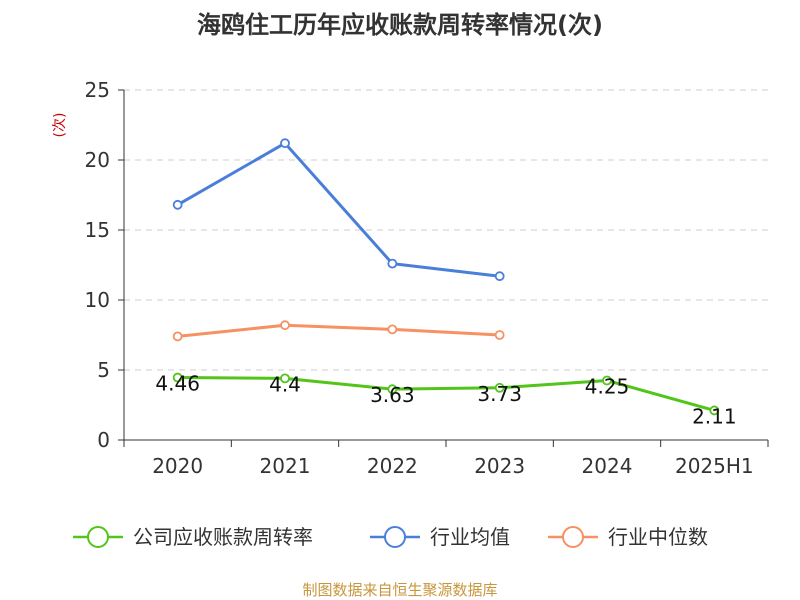 The height and width of the screenshot is (600, 800). What do you see at coordinates (400, 25) in the screenshot?
I see `chart-title: 海鸥住工历年应收账款周转率情况(次)` at bounding box center [400, 25].